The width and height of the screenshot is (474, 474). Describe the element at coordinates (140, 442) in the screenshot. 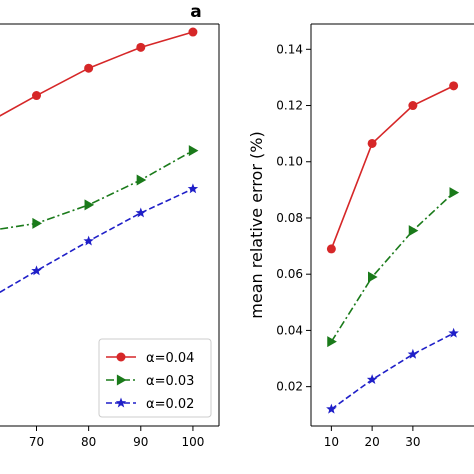

I see `panel-a-x-tick-label: 90` at that location.